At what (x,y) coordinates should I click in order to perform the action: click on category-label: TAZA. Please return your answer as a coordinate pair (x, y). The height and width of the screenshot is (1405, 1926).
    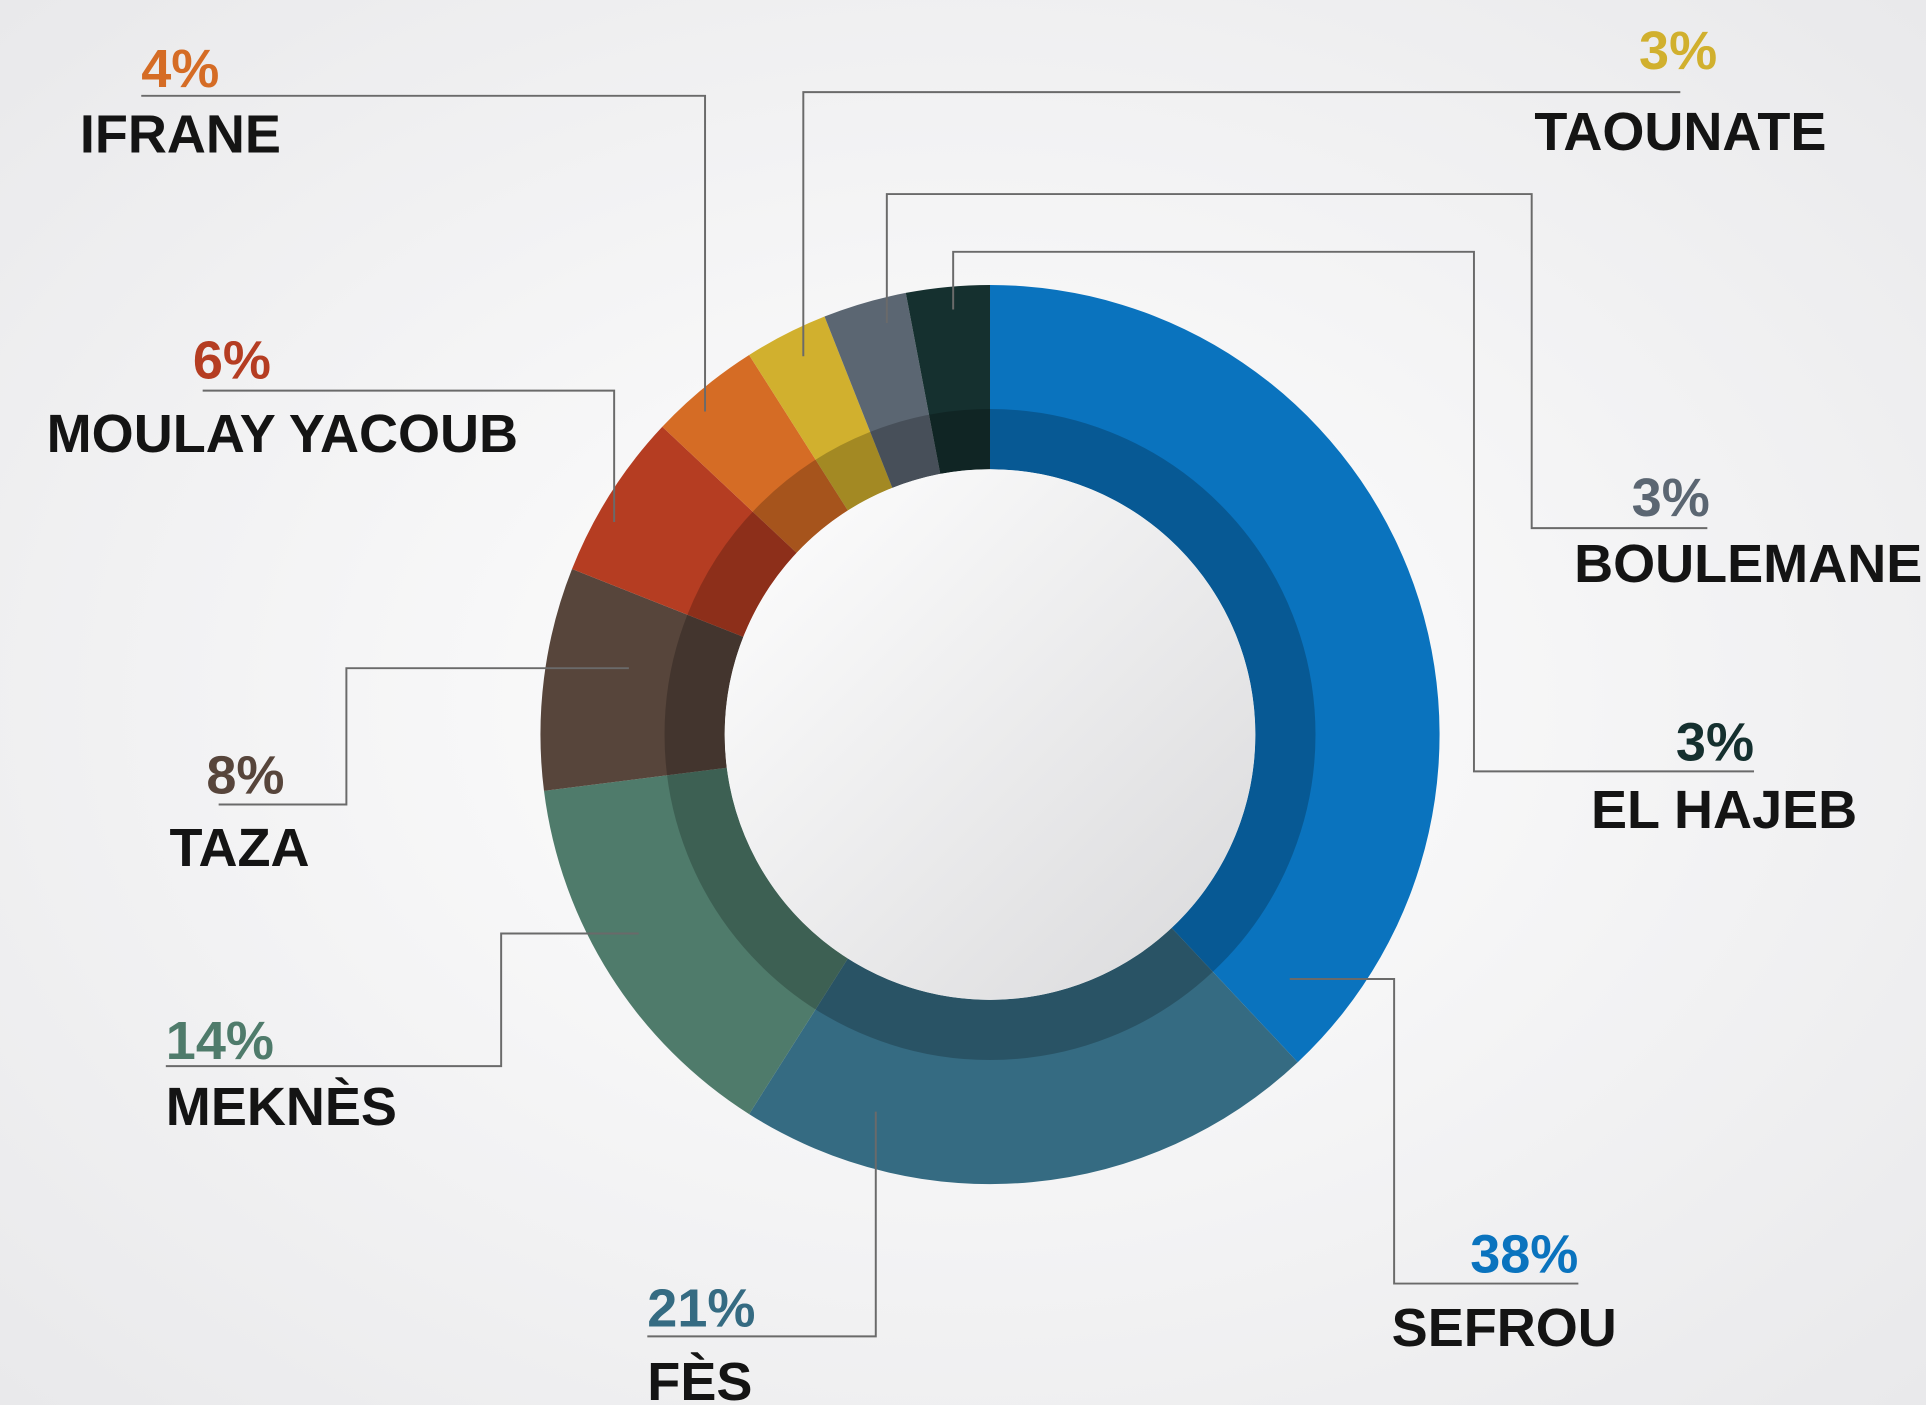
    Looking at the image, I should click on (240, 848).